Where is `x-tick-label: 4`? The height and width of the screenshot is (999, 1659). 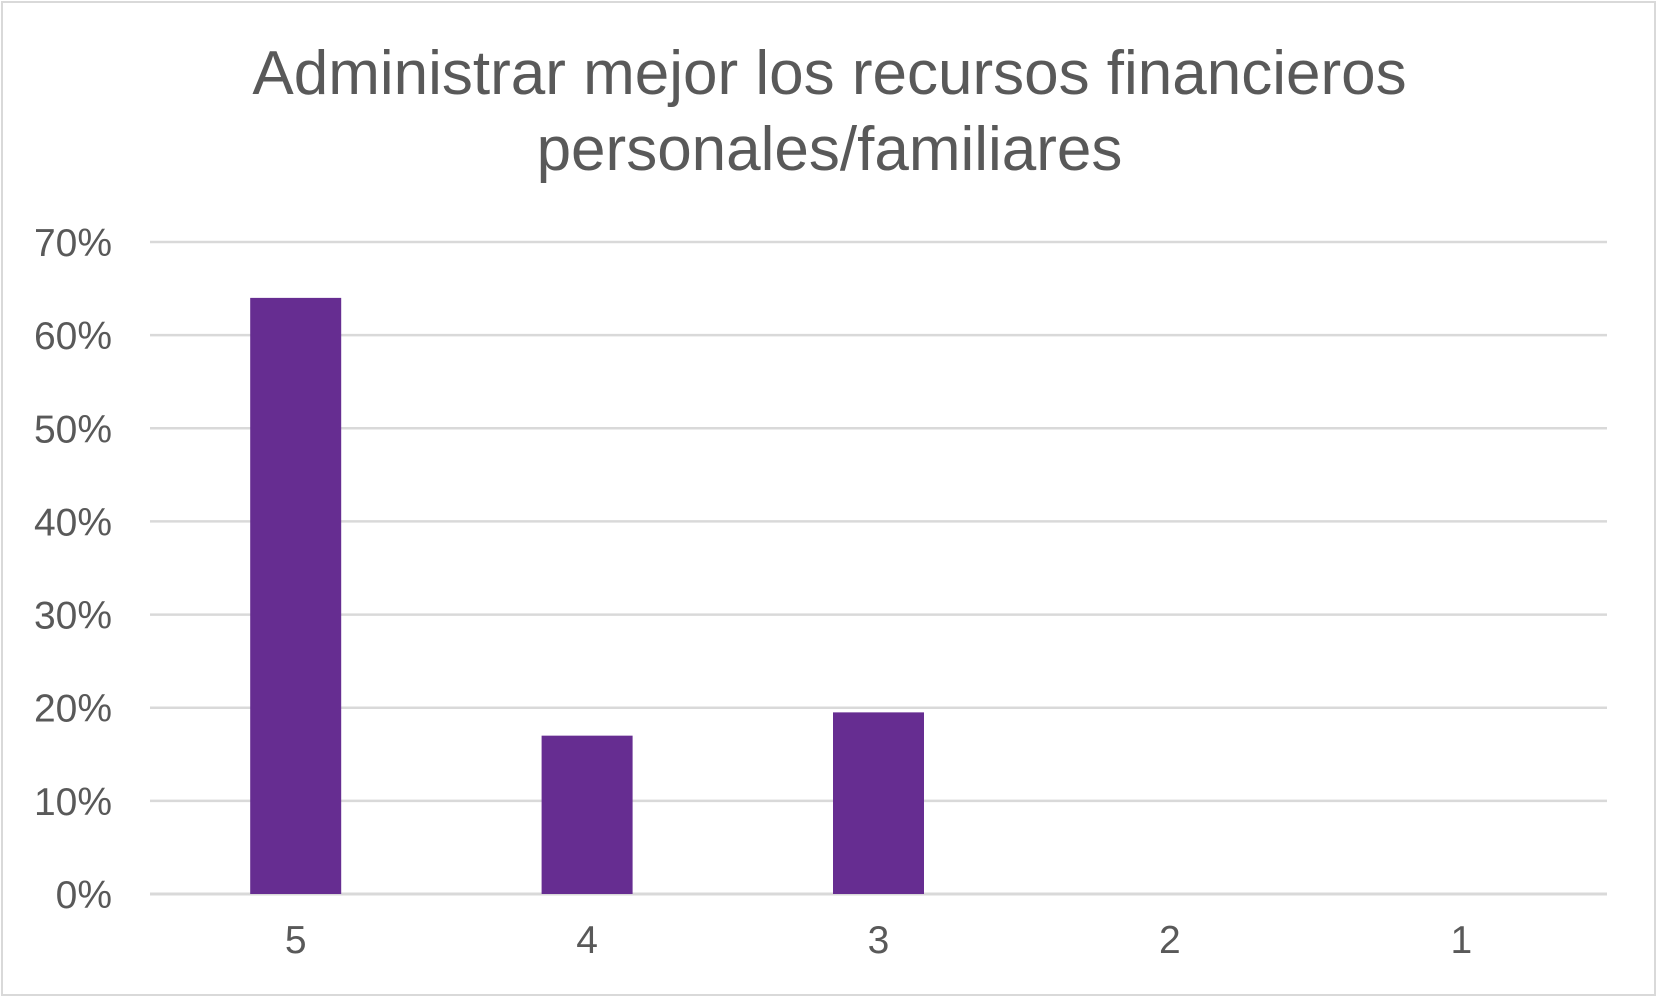 x-tick-label: 4 is located at coordinates (587, 940).